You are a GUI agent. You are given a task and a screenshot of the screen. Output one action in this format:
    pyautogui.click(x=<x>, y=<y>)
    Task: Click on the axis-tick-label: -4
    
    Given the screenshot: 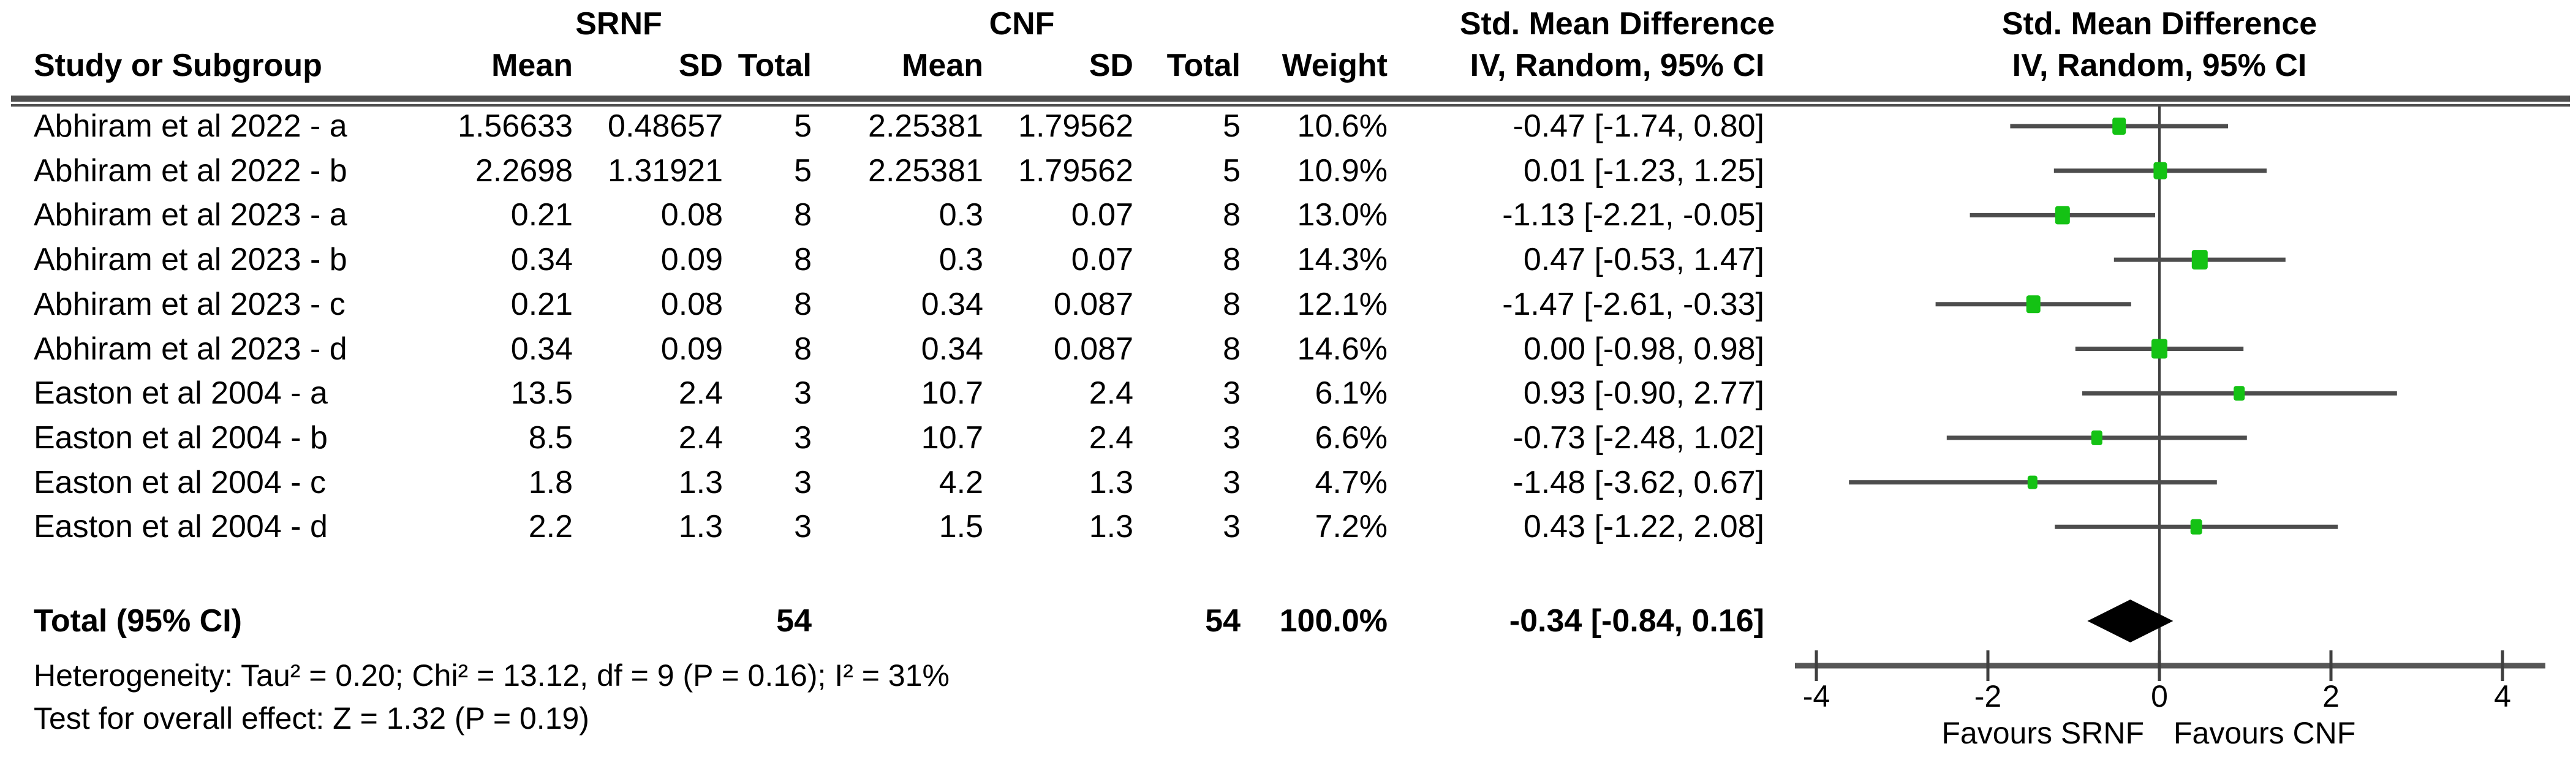 What is the action you would take?
    pyautogui.click(x=1816, y=696)
    